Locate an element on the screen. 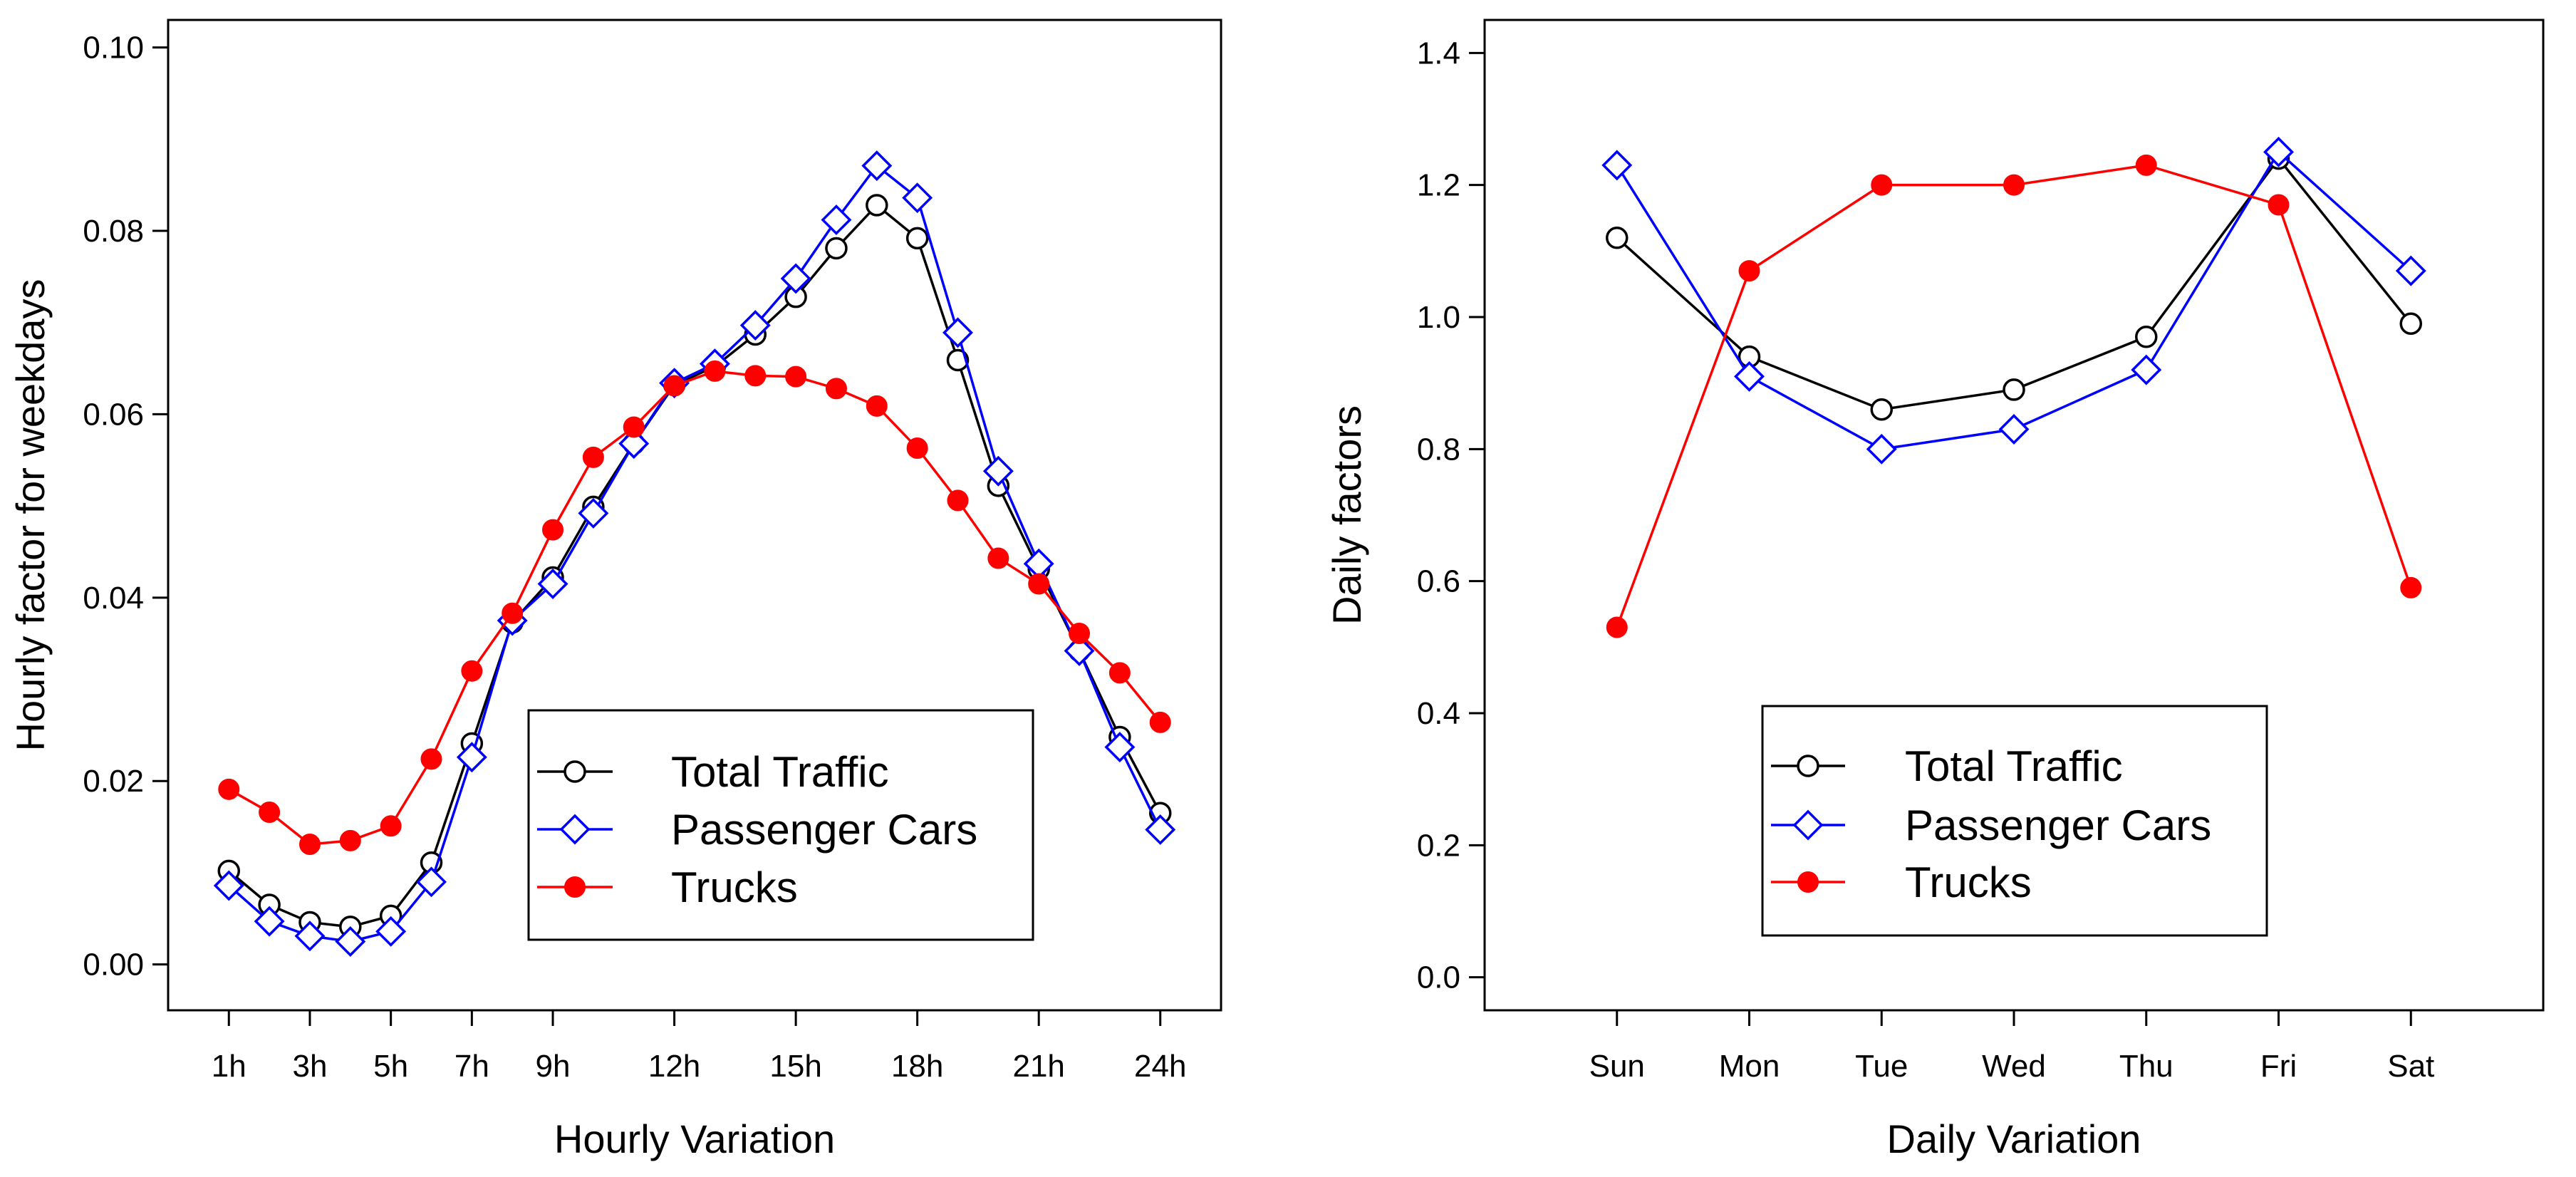  x-tick-label: 7h is located at coordinates (472, 1066).